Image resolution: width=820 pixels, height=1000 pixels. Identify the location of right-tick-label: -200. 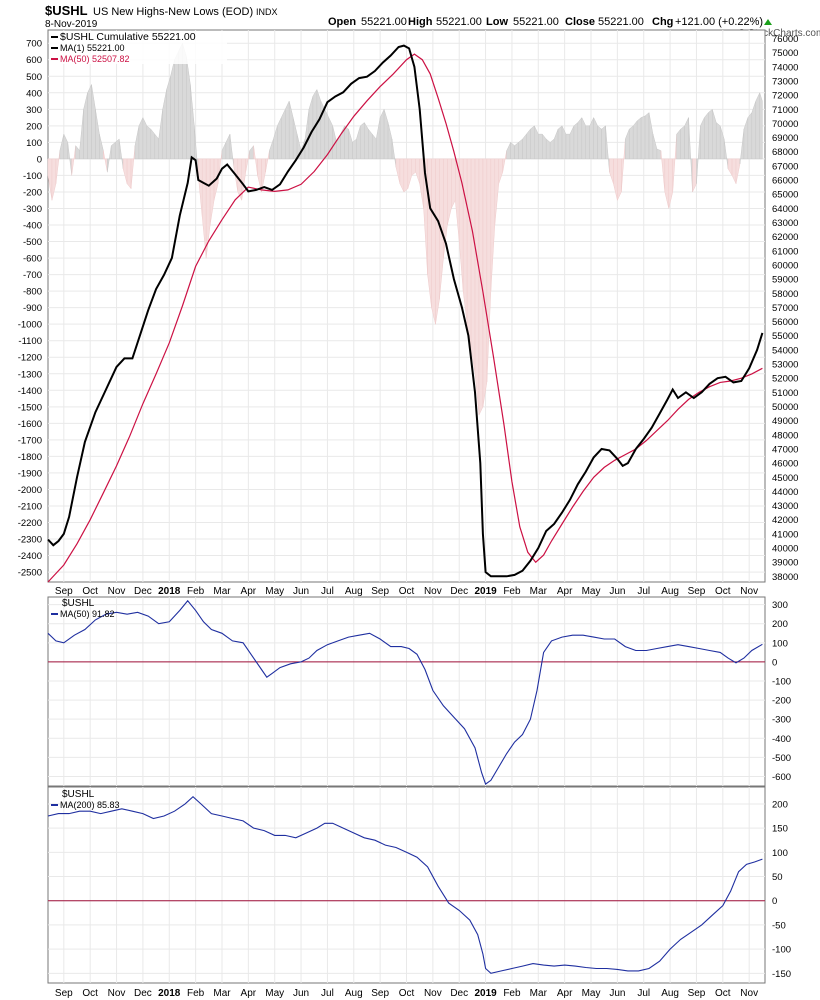
(781, 701).